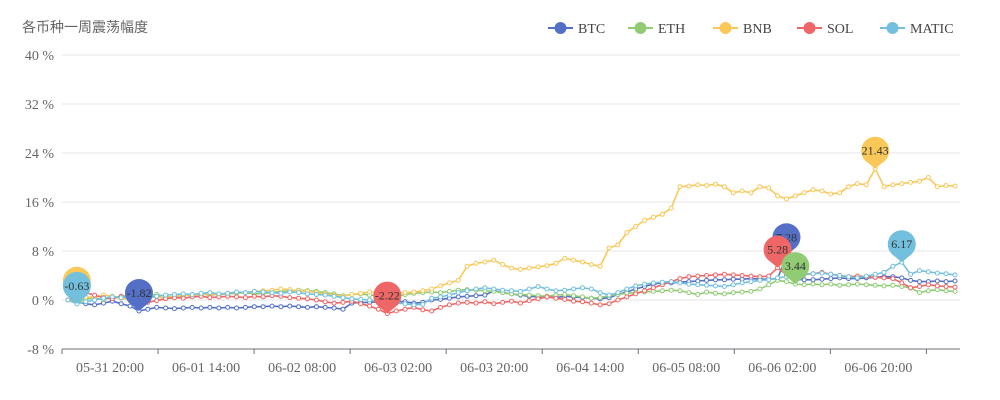 The width and height of the screenshot is (1000, 400). What do you see at coordinates (757, 29) in the screenshot?
I see `legend-label: BNB` at bounding box center [757, 29].